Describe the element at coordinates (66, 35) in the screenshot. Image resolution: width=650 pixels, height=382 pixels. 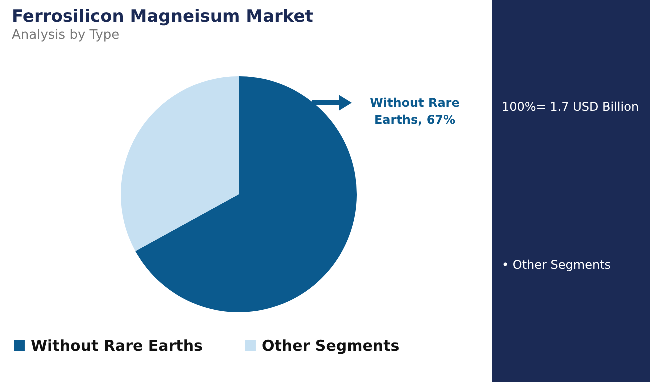
I see `chart-subtitle: Analysis by Type` at that location.